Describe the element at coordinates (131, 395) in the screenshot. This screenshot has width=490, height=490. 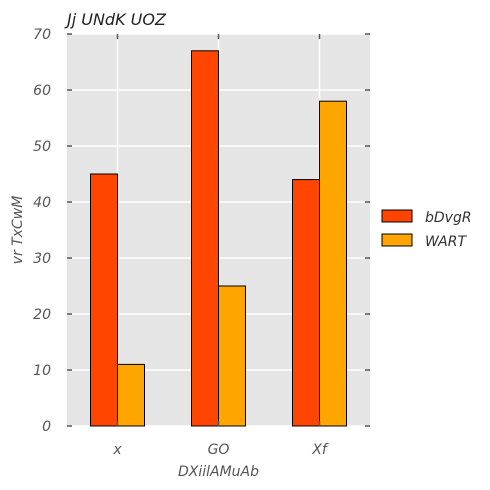
I see `bar-WART-x` at that location.